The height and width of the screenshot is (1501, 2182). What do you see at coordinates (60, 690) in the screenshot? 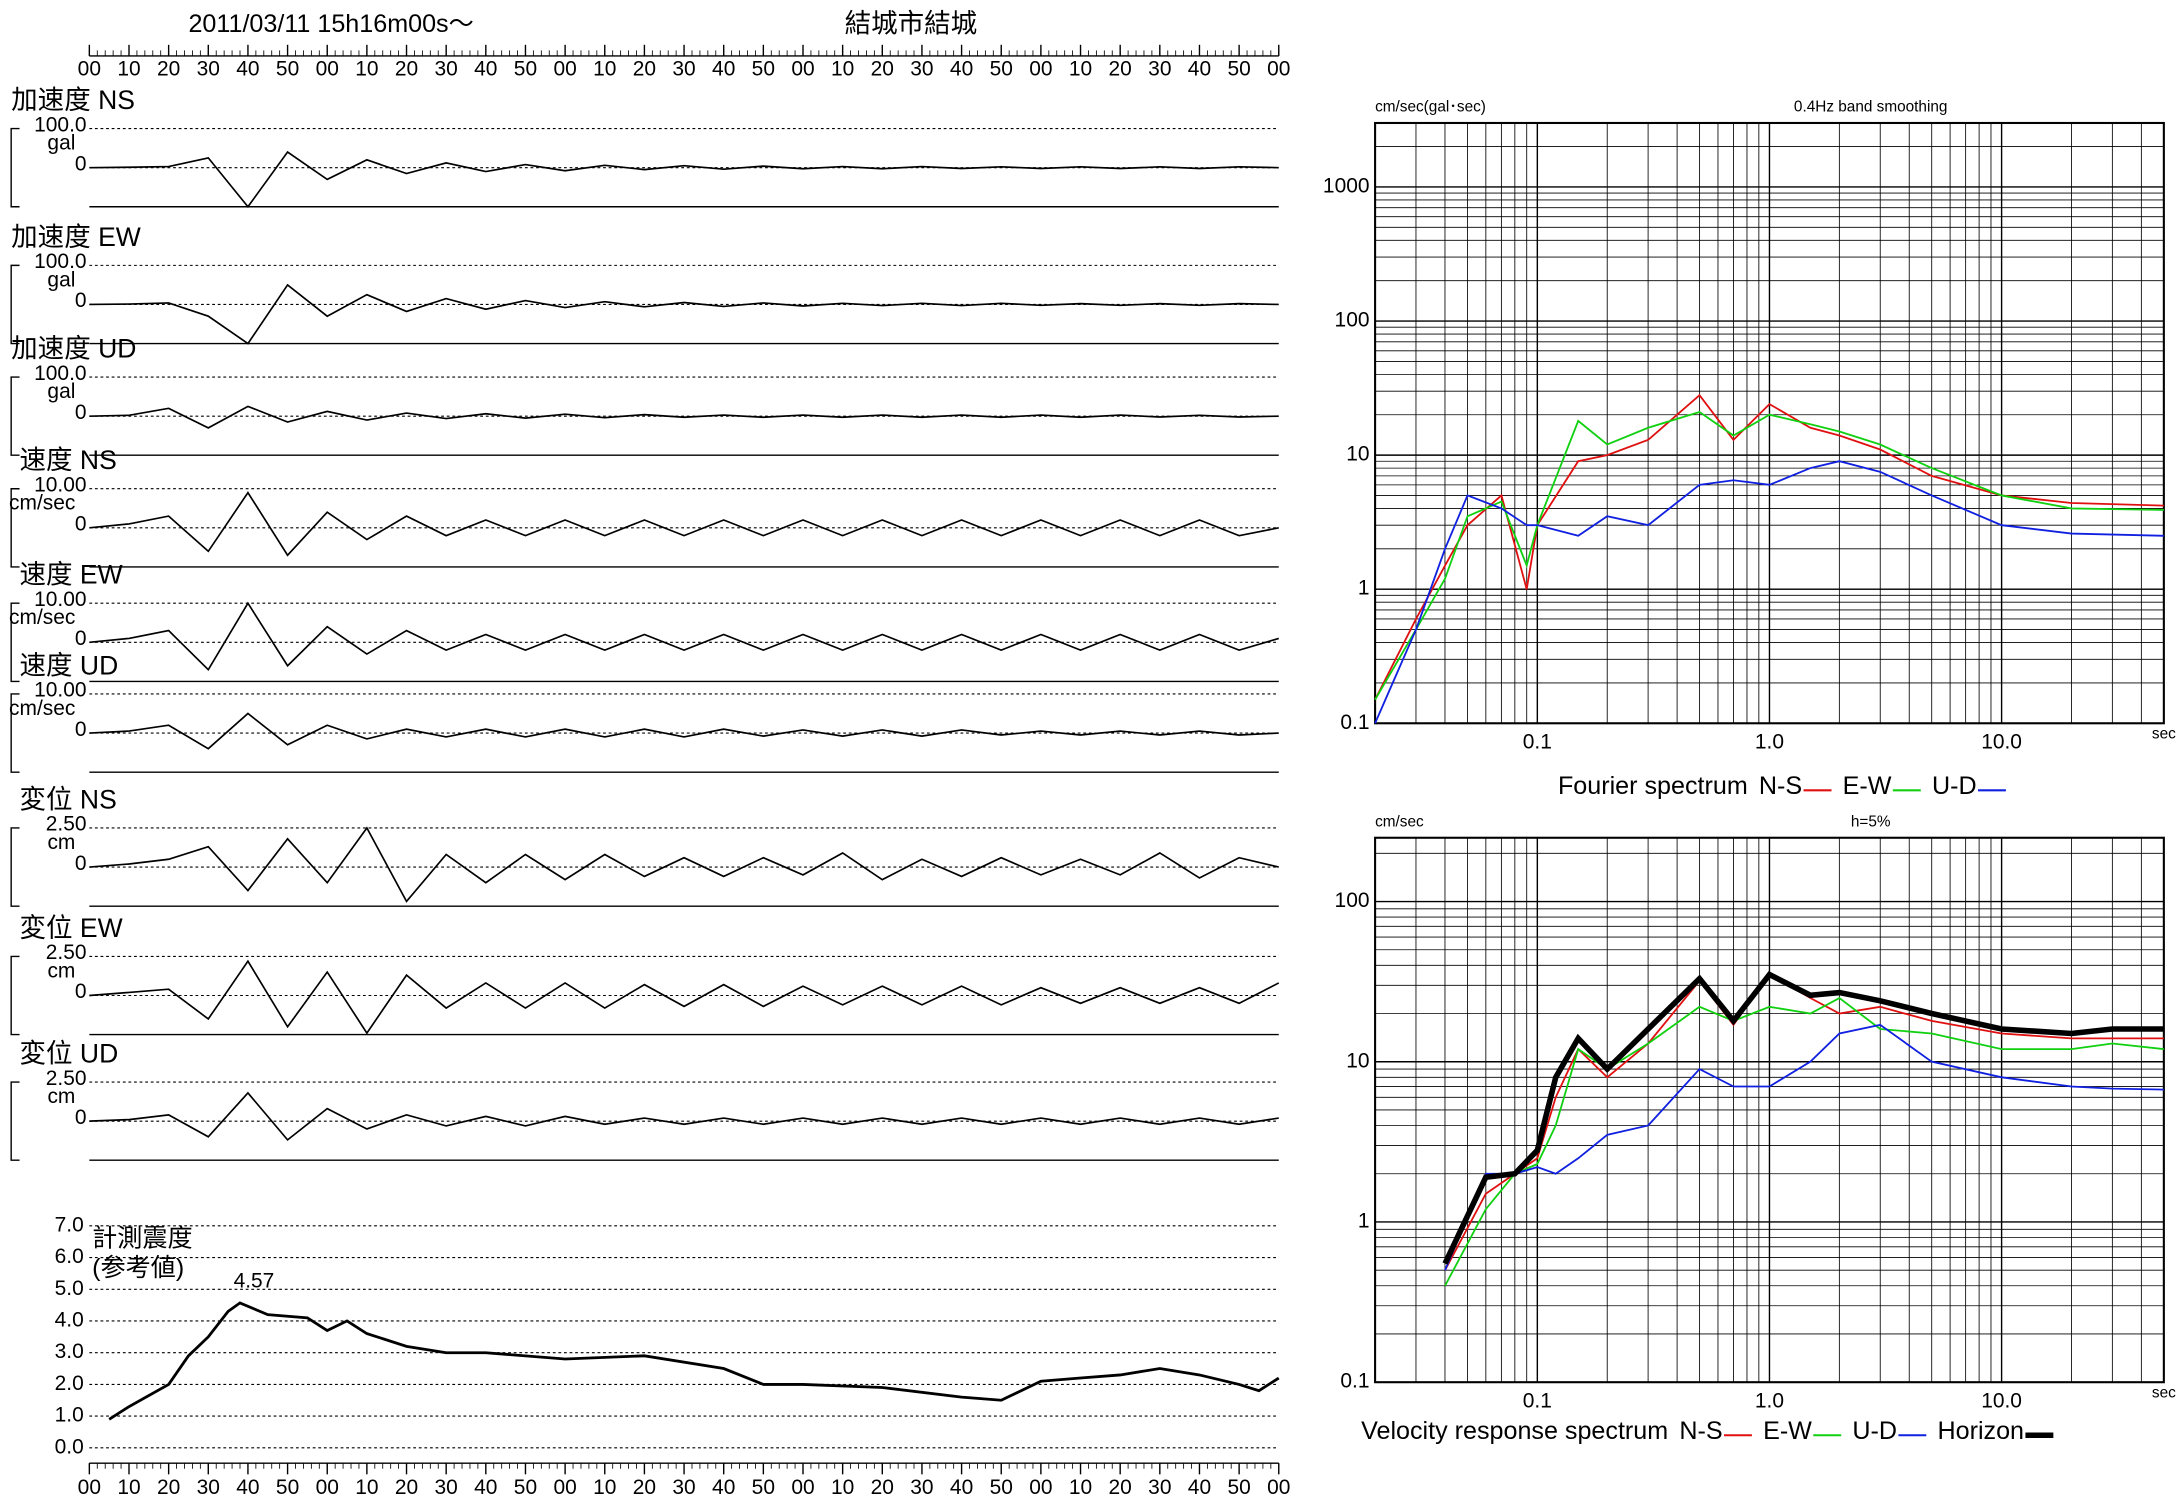
I see `y-tick-label: 10.00` at bounding box center [60, 690].